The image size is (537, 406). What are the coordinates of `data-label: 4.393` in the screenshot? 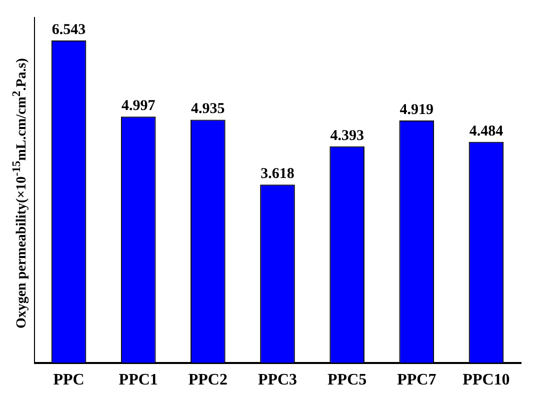 It's located at (347, 136).